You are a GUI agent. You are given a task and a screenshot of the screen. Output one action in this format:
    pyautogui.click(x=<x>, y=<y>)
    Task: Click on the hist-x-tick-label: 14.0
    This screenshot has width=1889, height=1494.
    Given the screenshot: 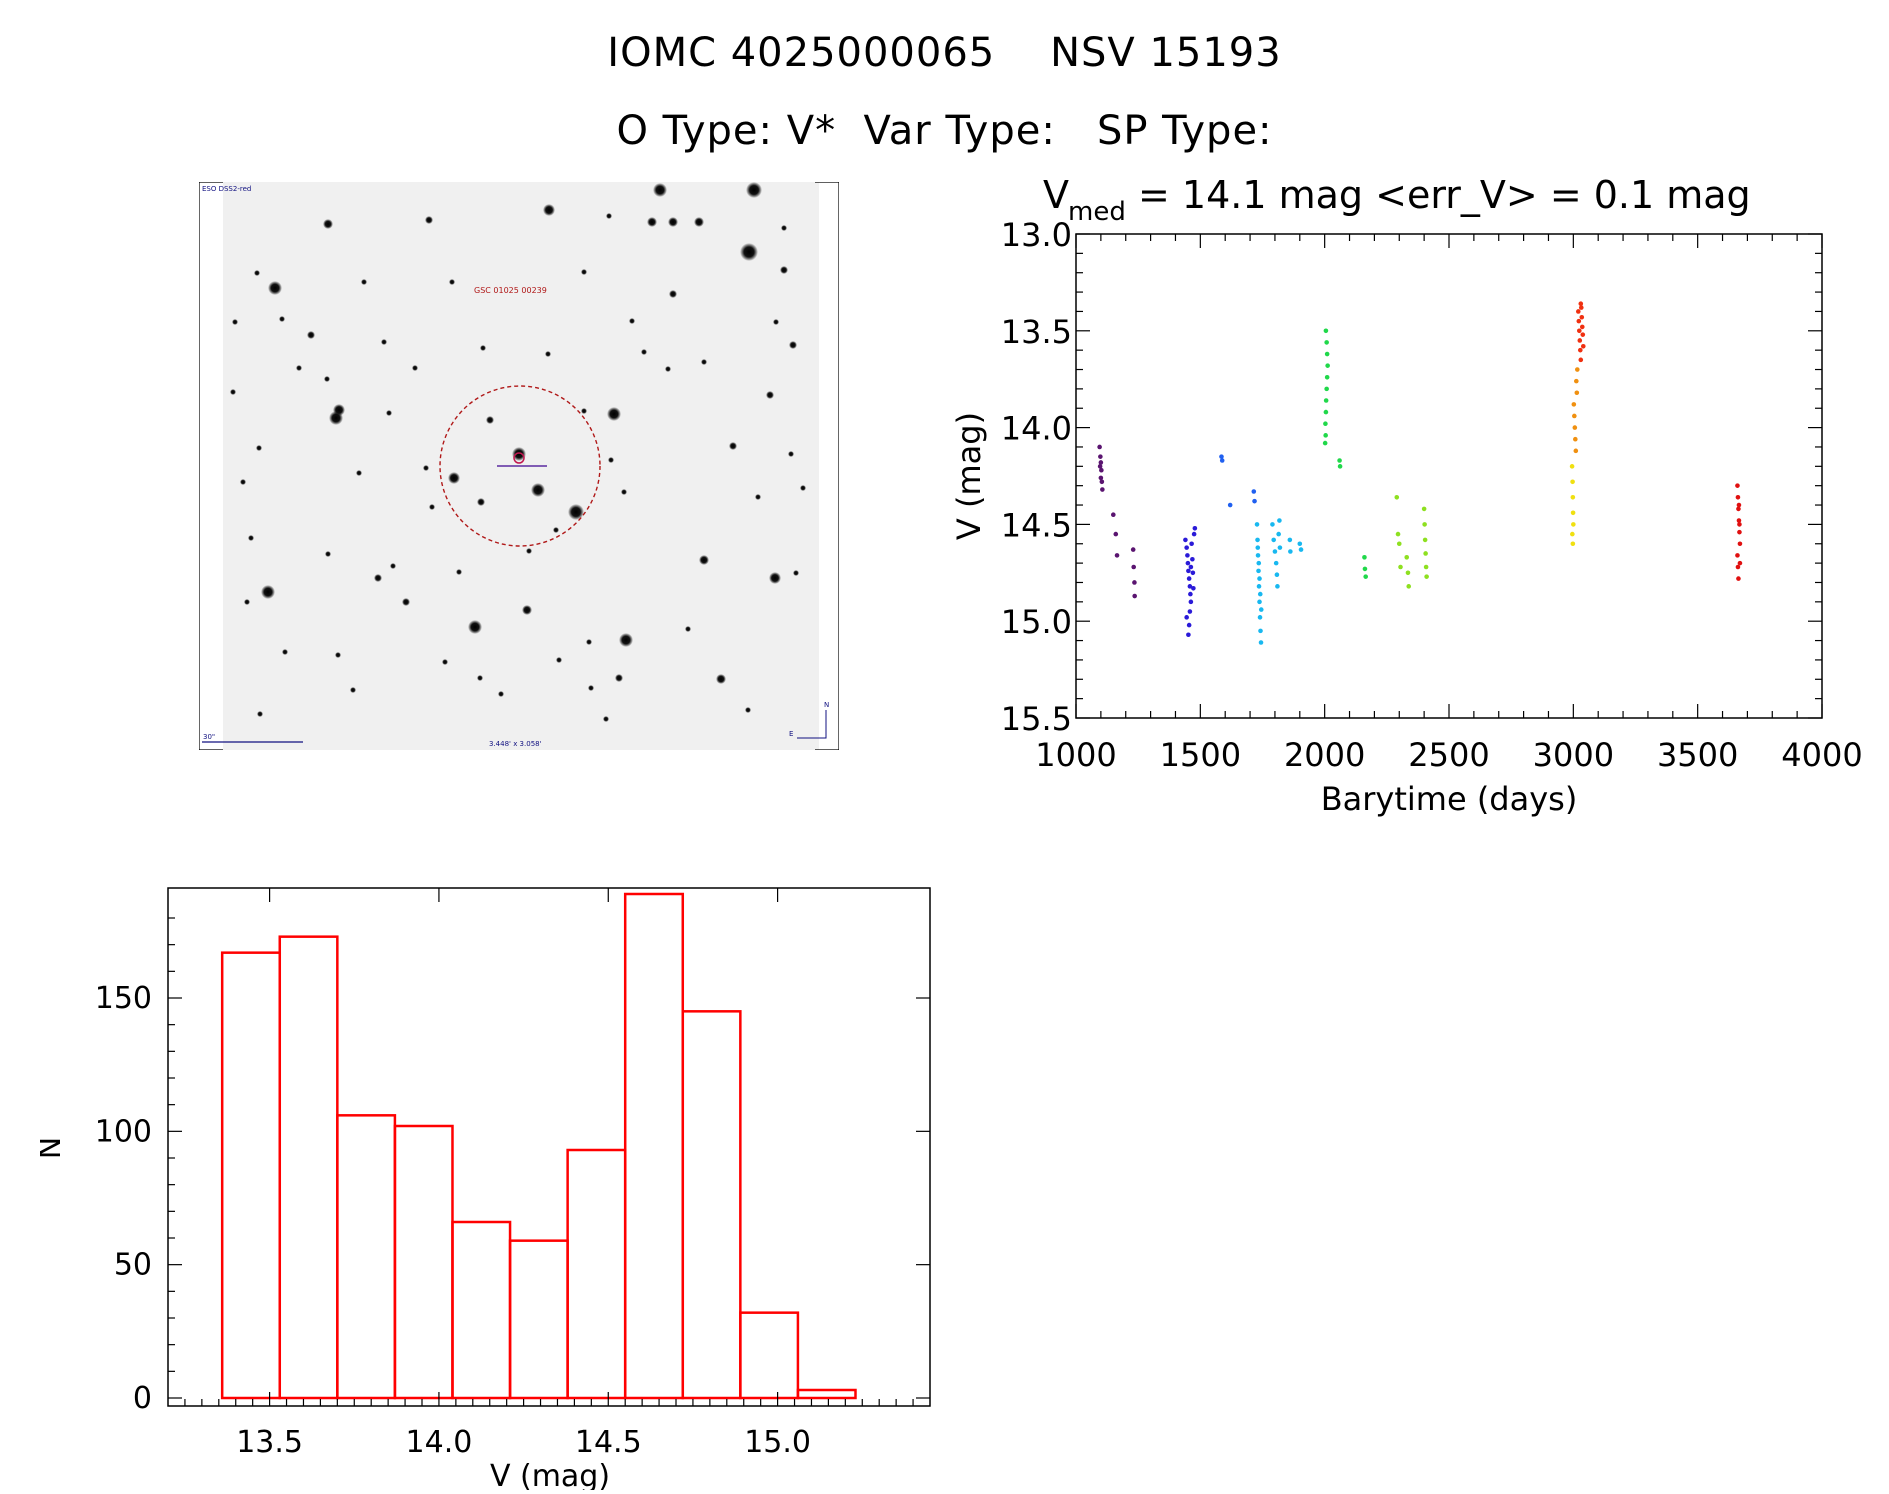 What is the action you would take?
    pyautogui.click(x=439, y=1442)
    